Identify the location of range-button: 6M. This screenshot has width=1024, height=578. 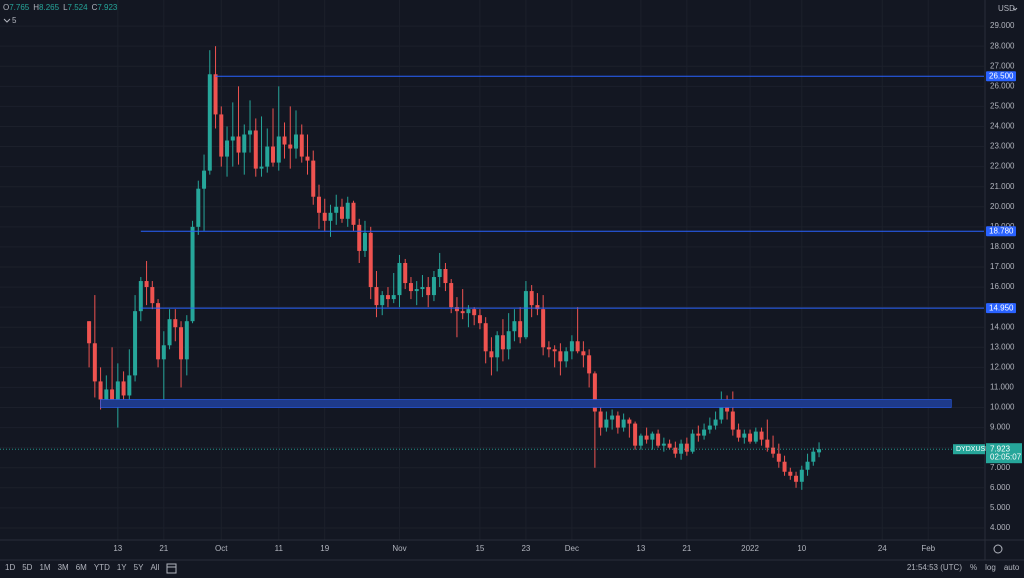
(81, 567).